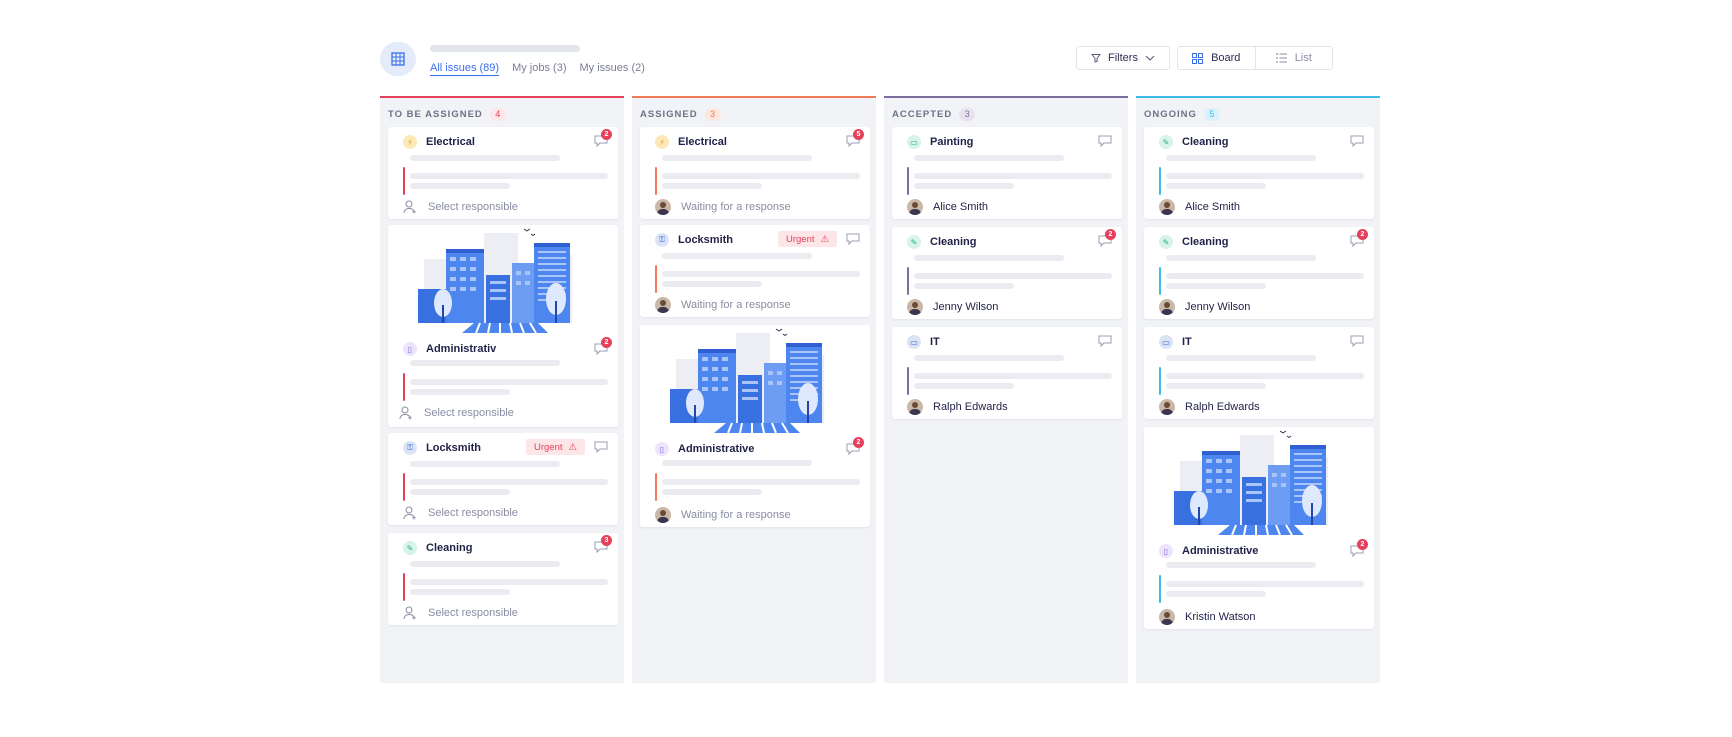 The width and height of the screenshot is (1732, 737). What do you see at coordinates (952, 142) in the screenshot?
I see `category-label: Painting` at bounding box center [952, 142].